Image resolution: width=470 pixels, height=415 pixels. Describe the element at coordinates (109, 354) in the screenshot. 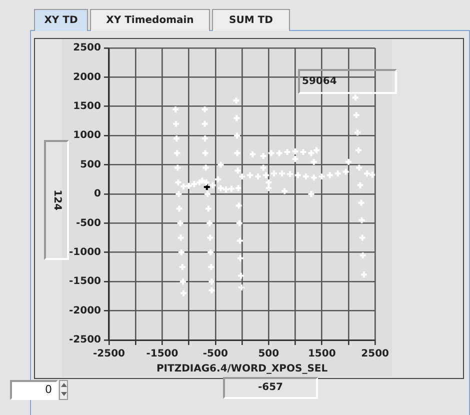

I see `x-tick-label: -2500` at that location.